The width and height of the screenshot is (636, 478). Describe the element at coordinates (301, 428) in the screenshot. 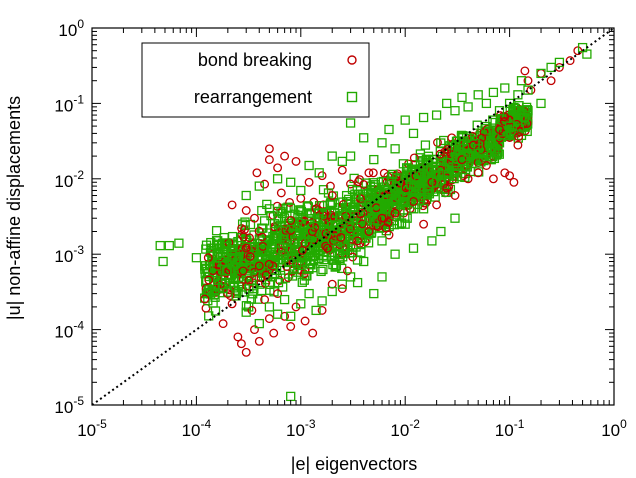

I see `x-tick-label: 10⁻³` at that location.